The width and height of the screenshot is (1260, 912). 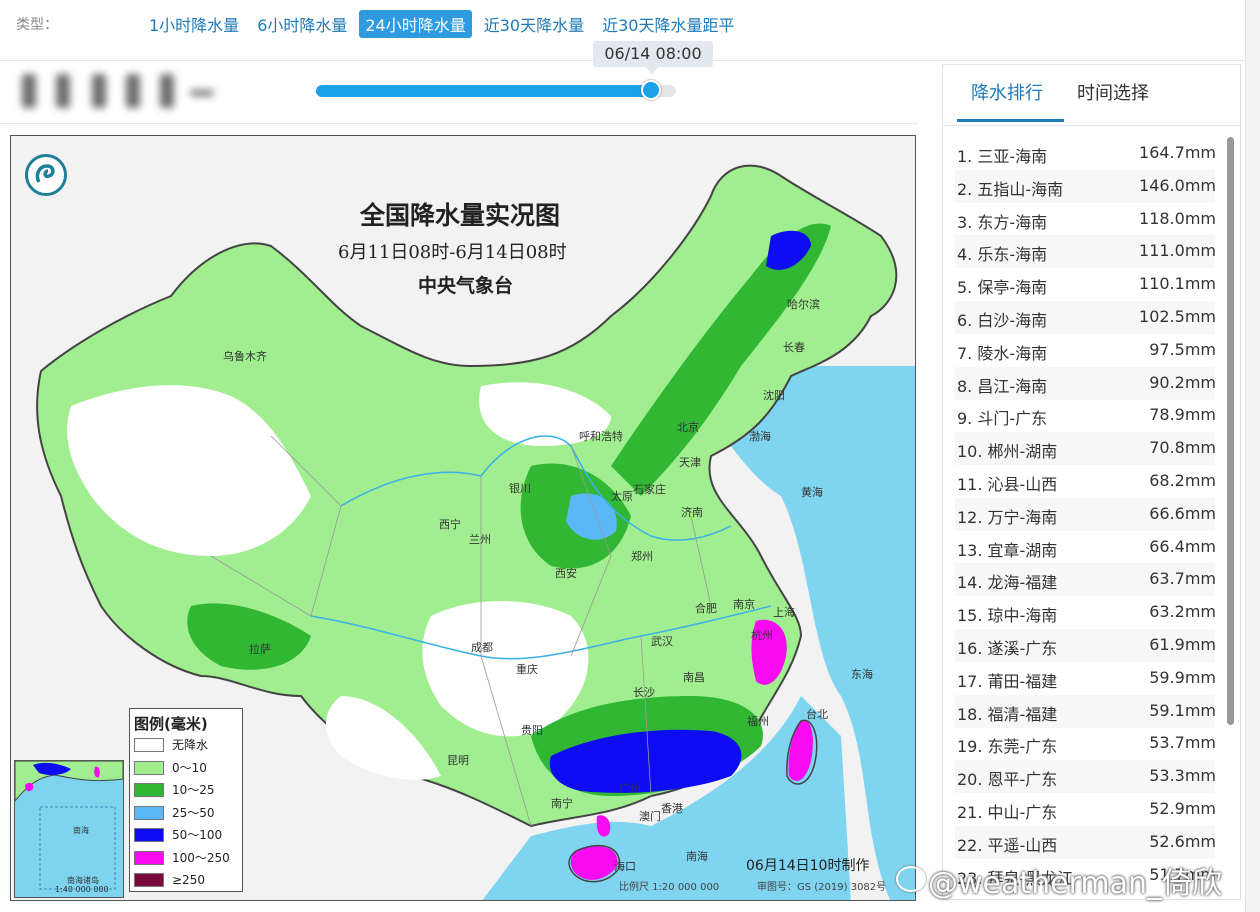 I want to click on inset-label: 南海诸岛, so click(x=83, y=880).